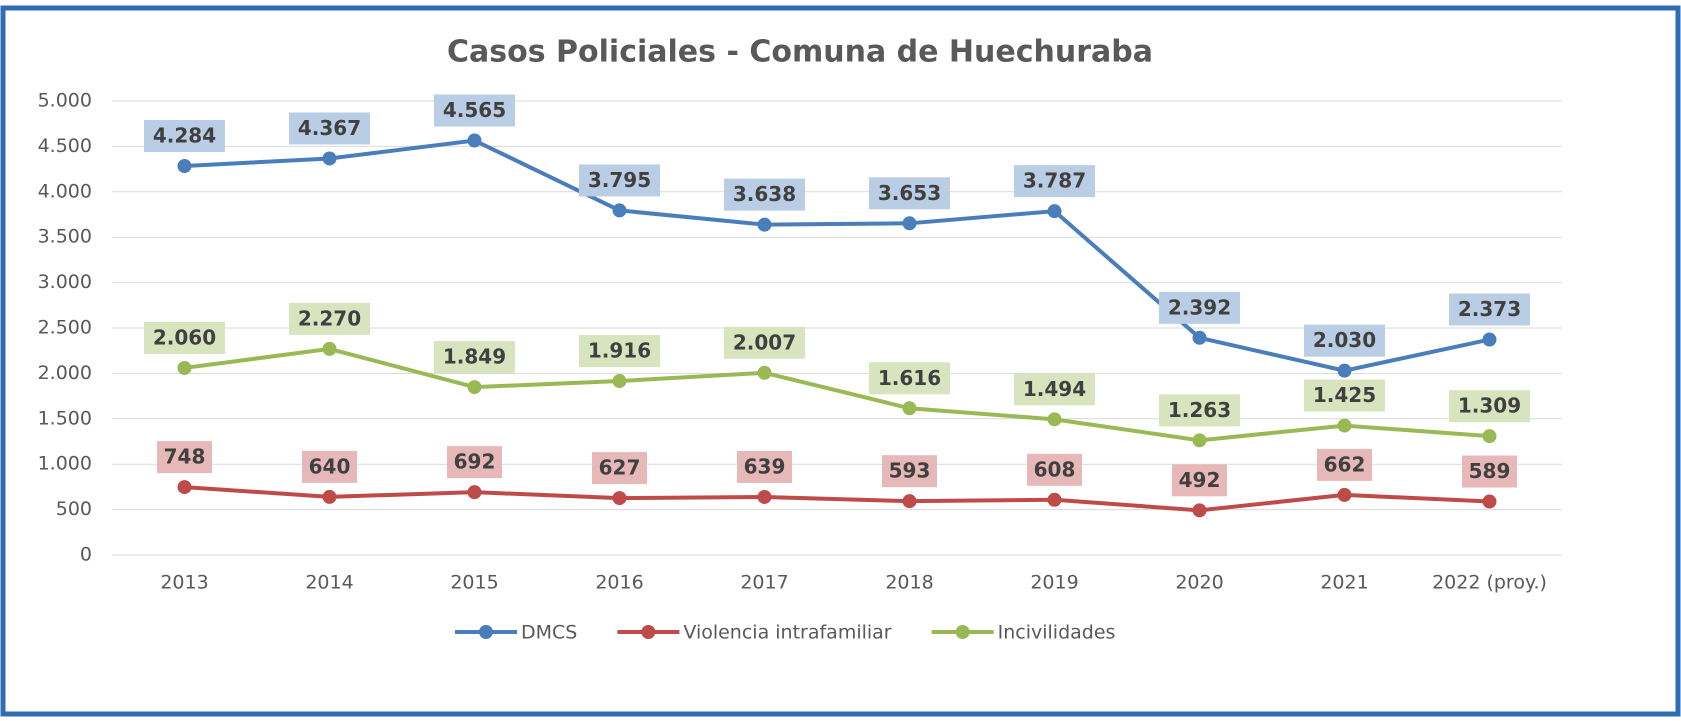 This screenshot has height=721, width=1681. I want to click on data-label: 2.007, so click(764, 342).